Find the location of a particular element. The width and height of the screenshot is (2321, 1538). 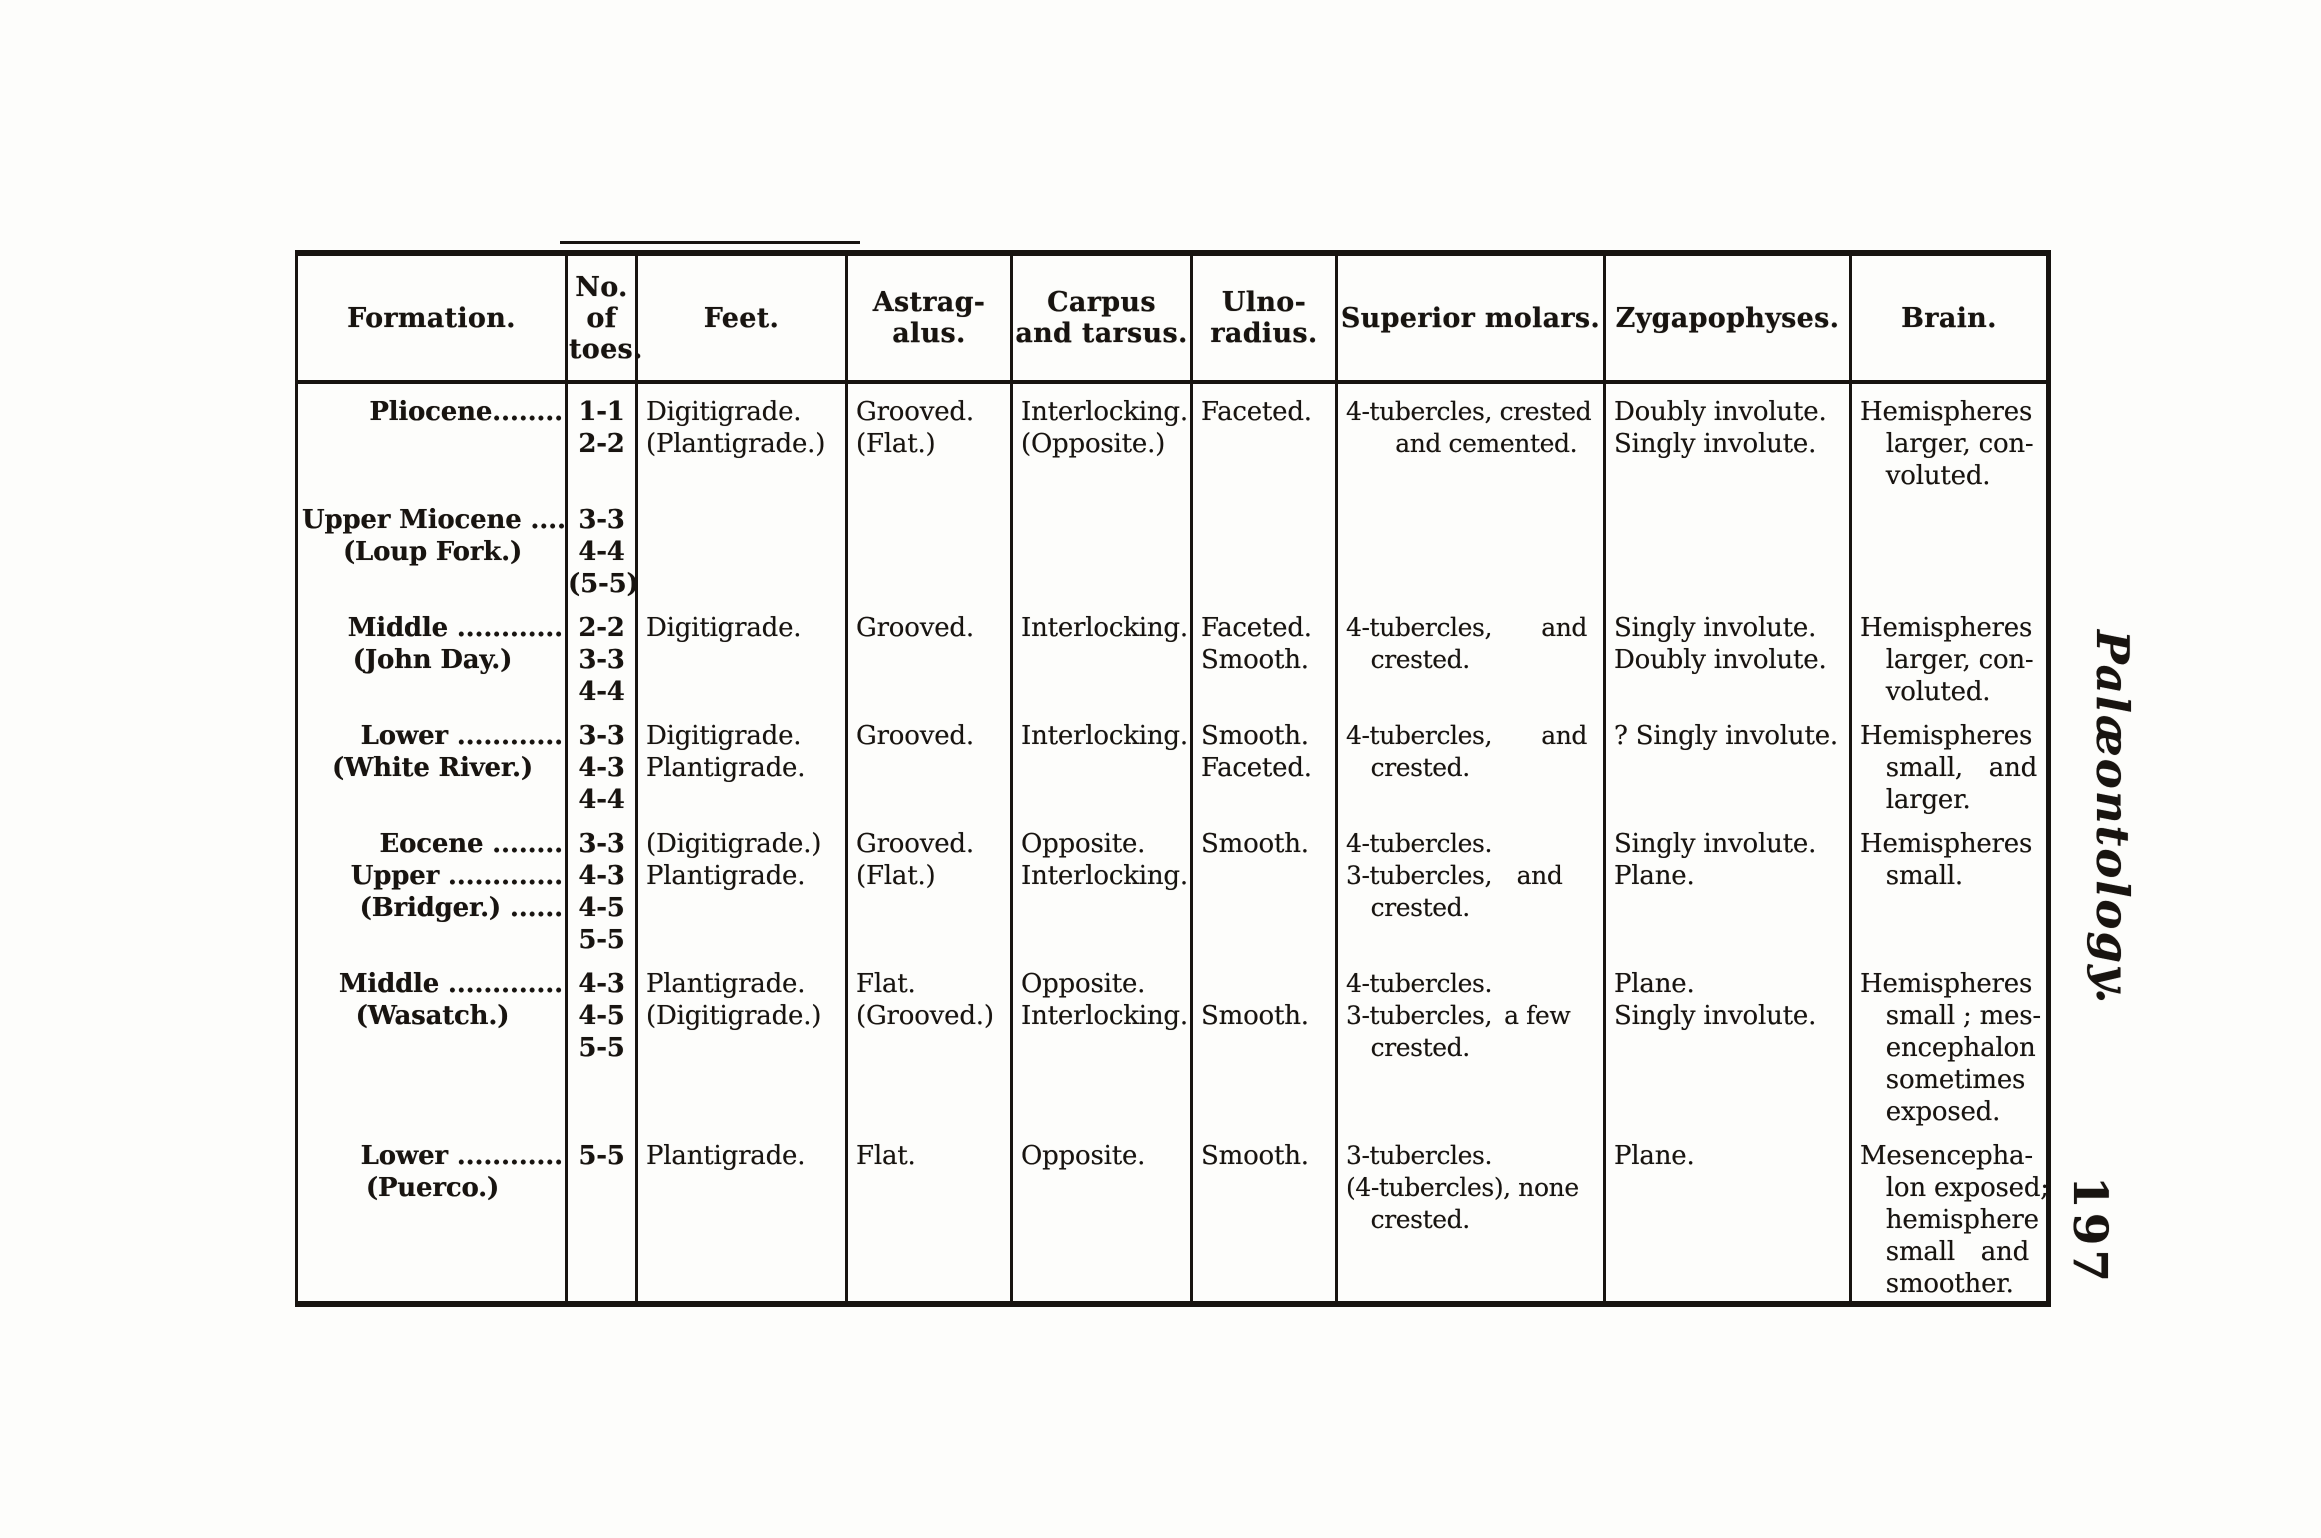

header-line: Brain. is located at coordinates (1949, 318).